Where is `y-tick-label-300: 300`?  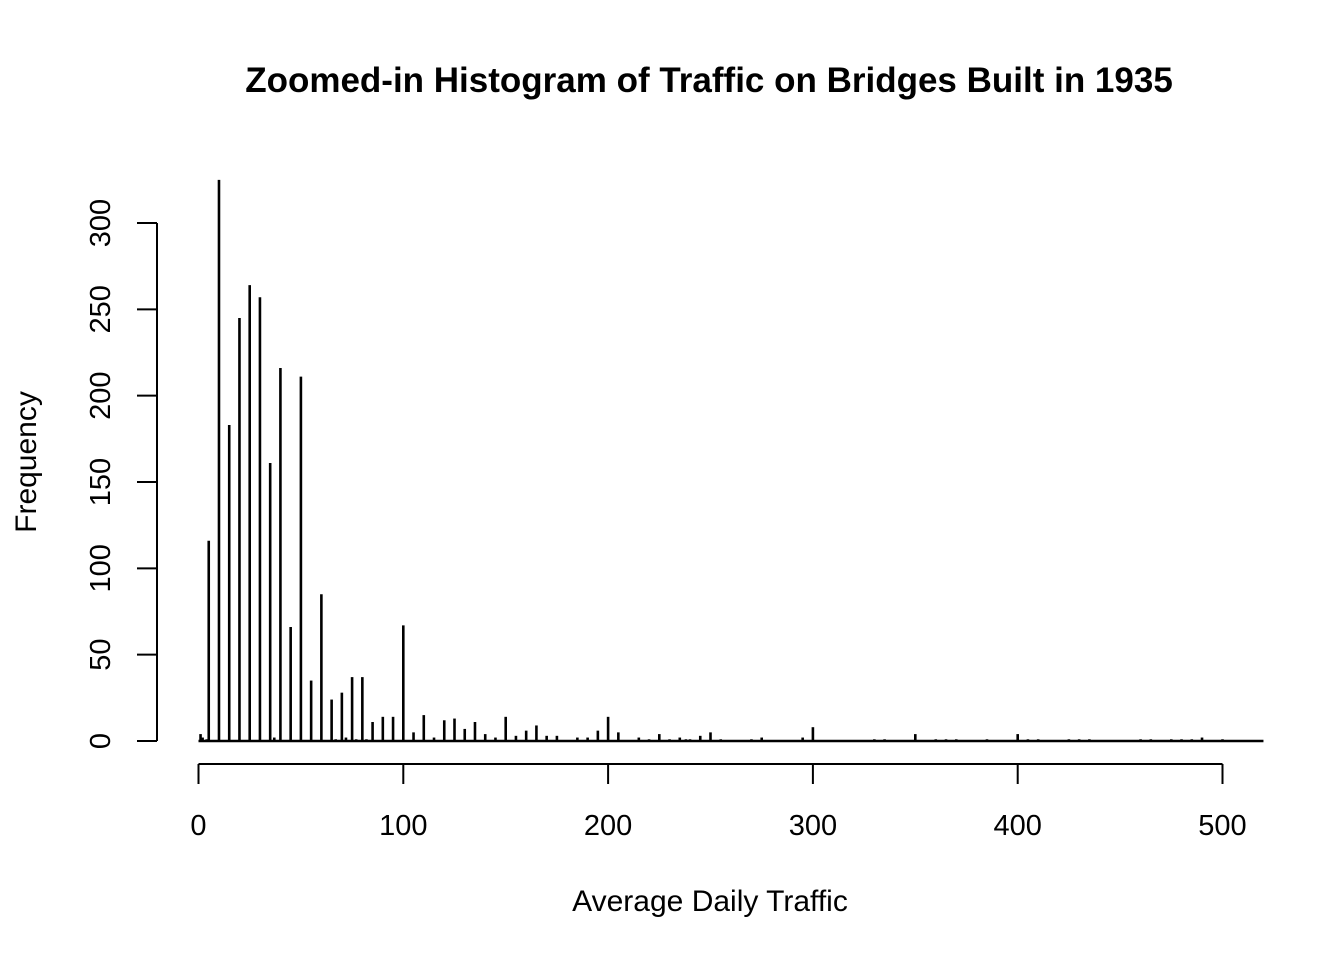 y-tick-label-300: 300 is located at coordinates (101, 223).